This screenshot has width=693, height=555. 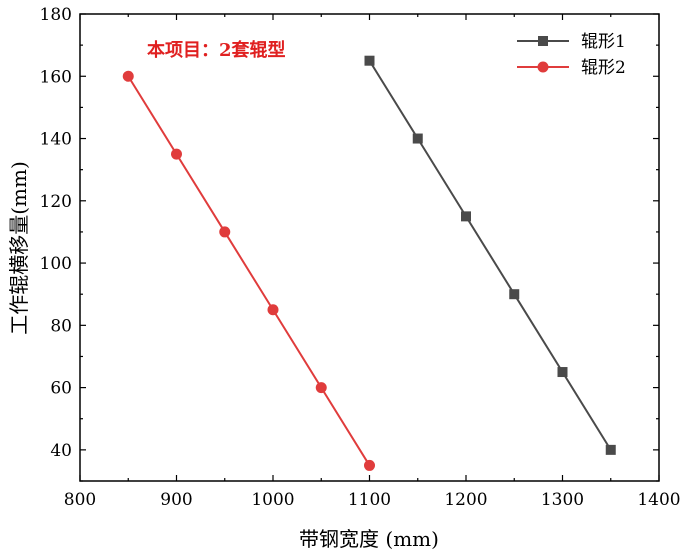 I want to click on y-tick-label: 120, so click(x=56, y=202).